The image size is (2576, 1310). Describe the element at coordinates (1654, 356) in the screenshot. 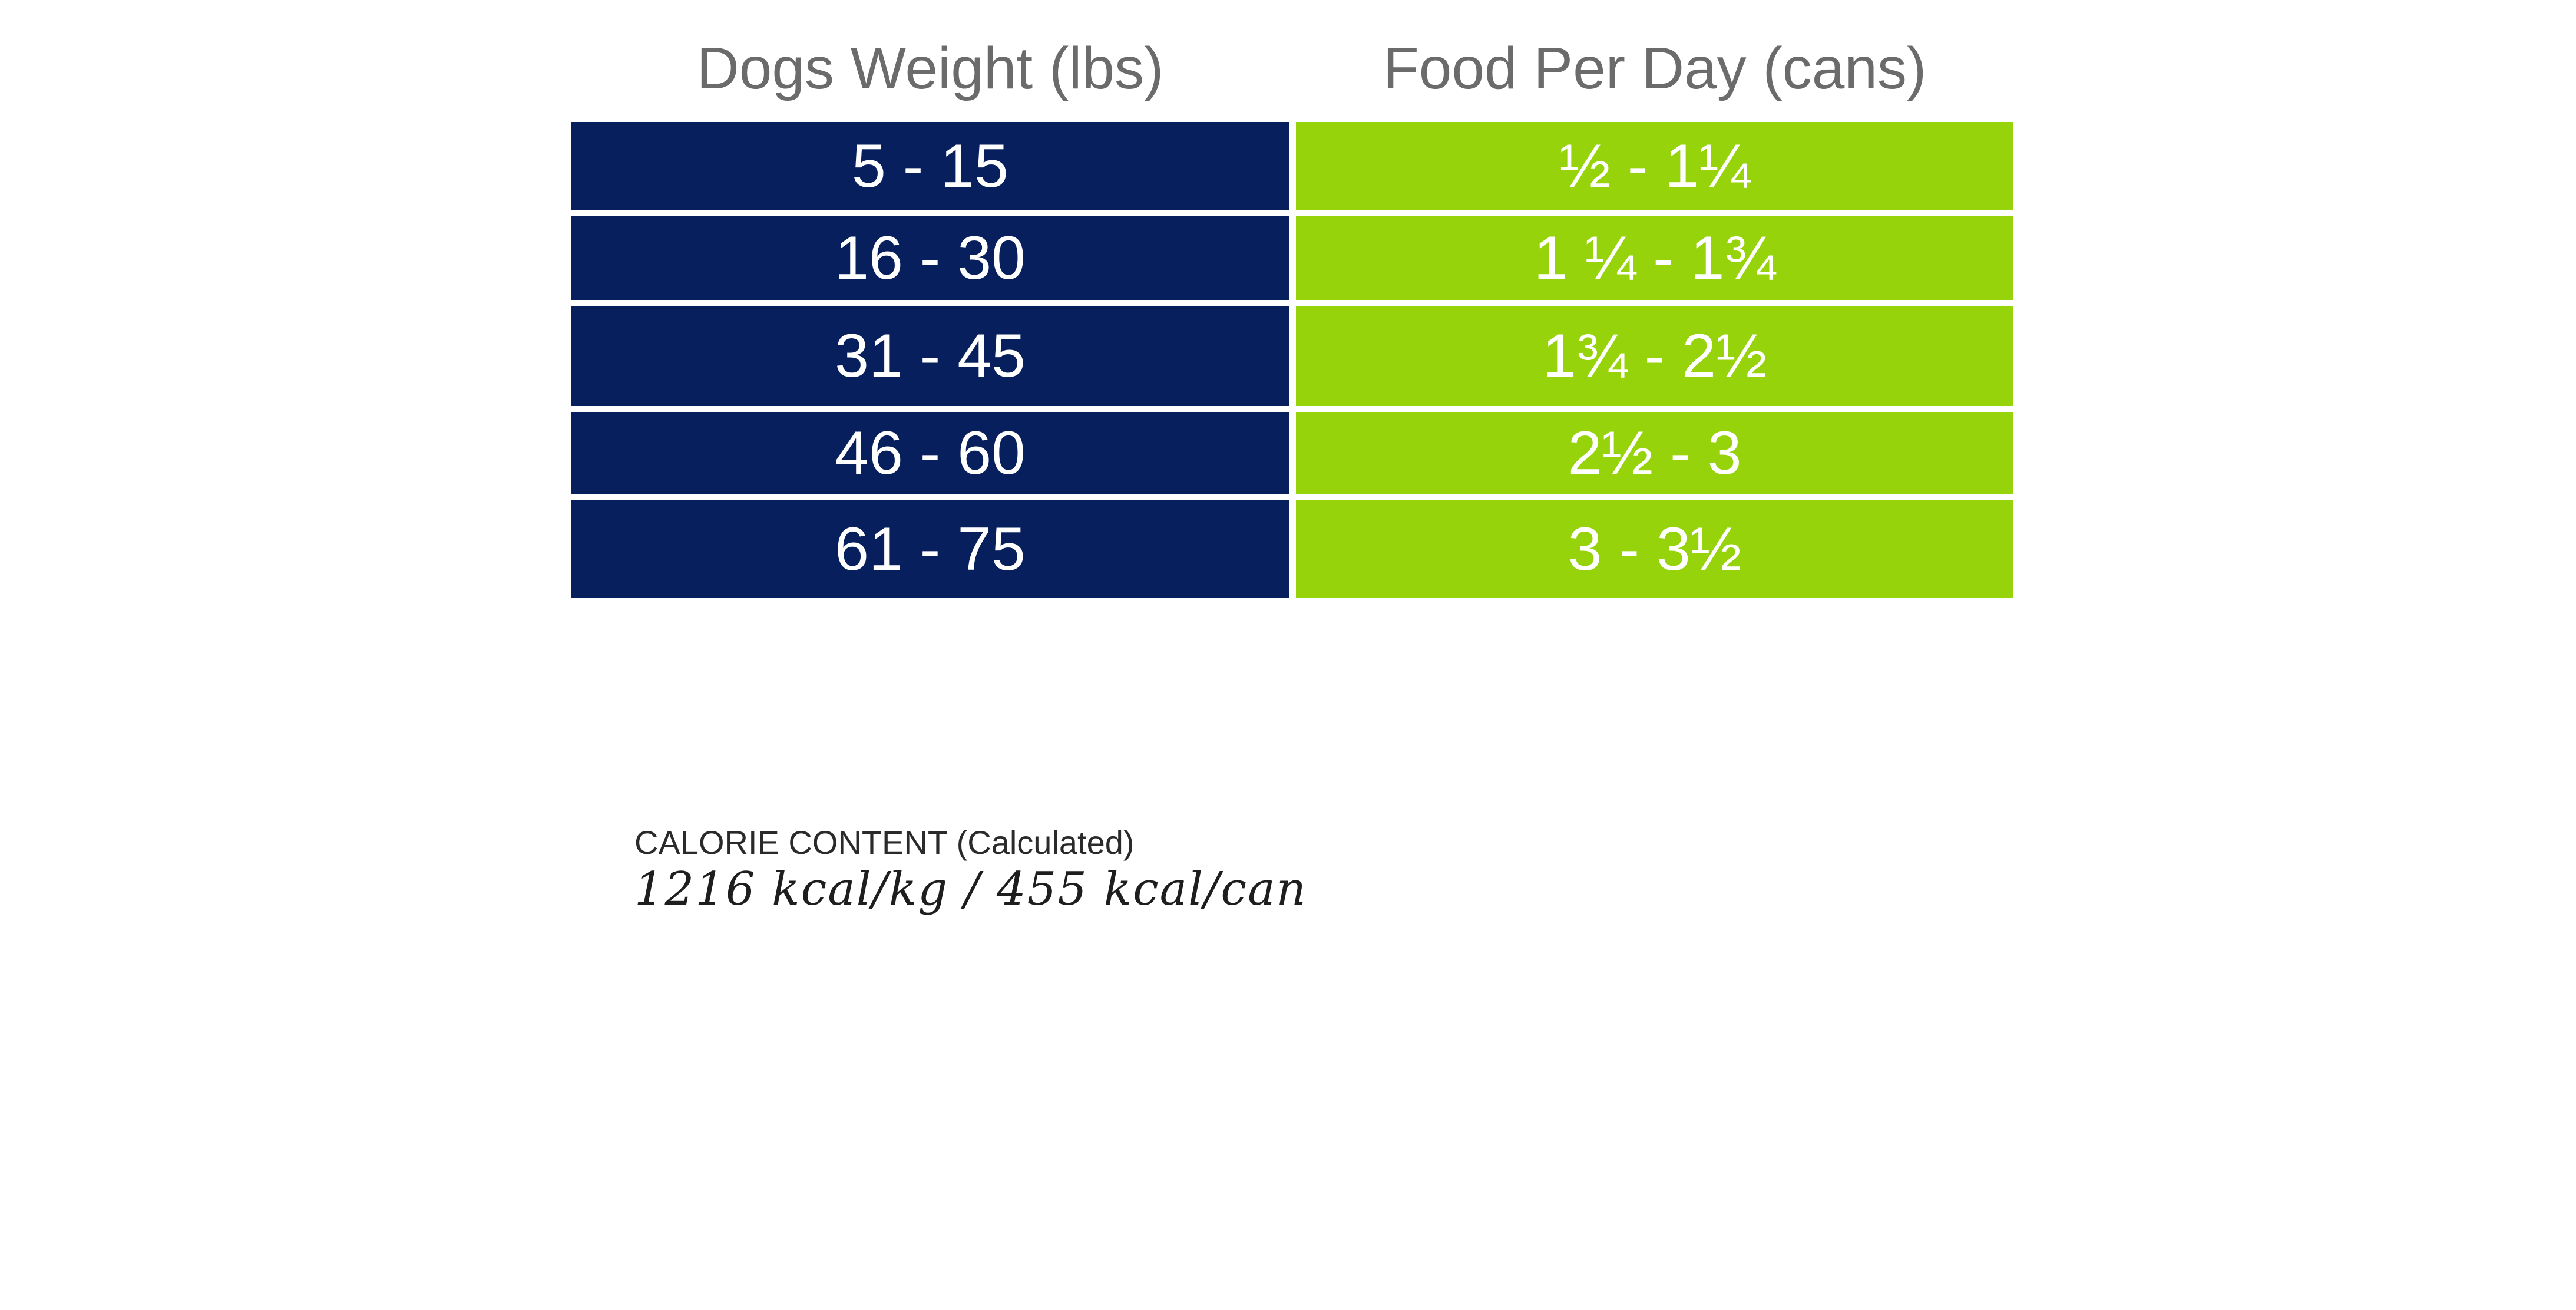

I see `food-cell: 1¾ - 2½` at that location.